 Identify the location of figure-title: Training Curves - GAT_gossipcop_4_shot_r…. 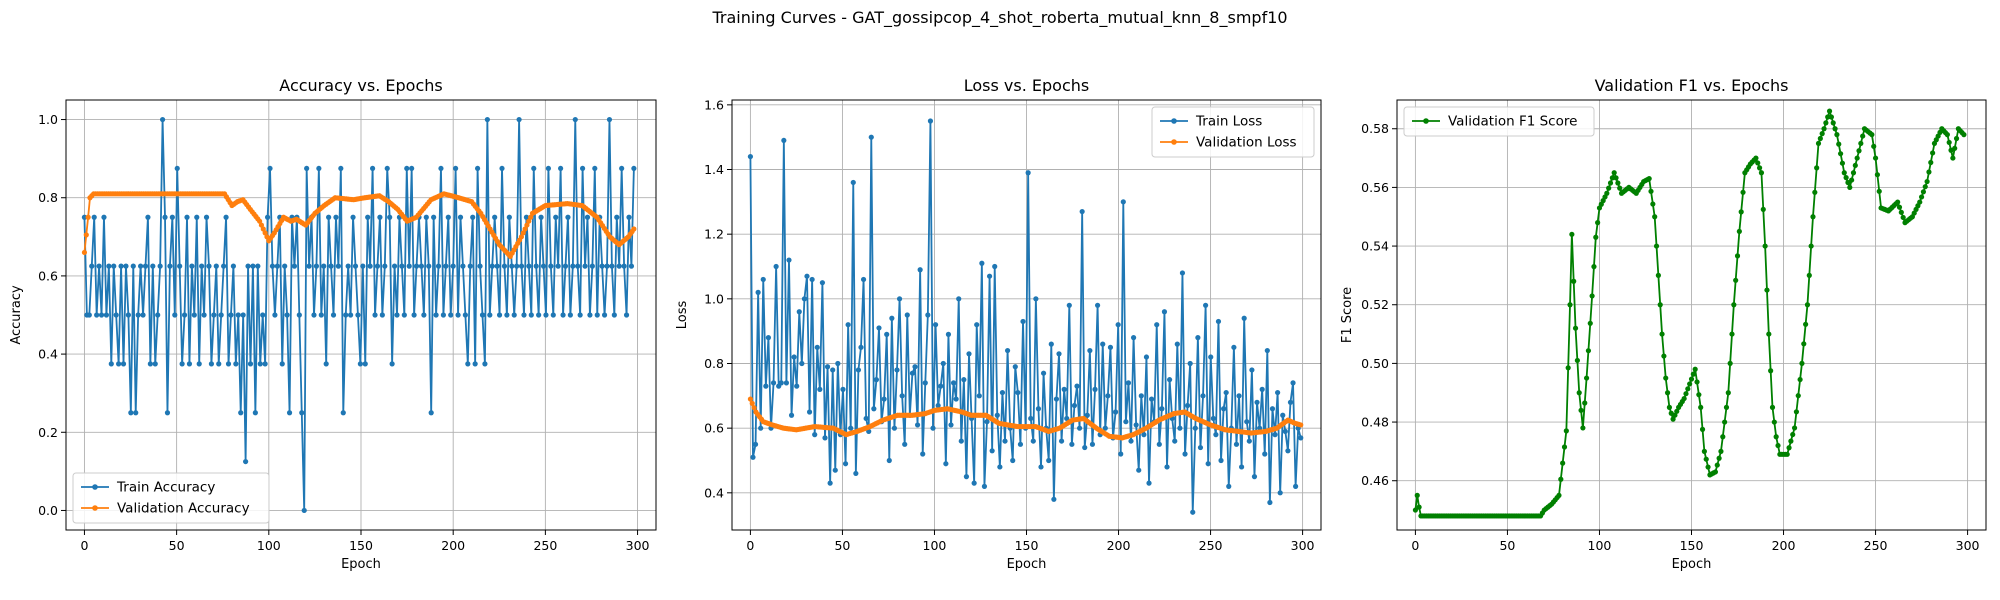
(1000, 17).